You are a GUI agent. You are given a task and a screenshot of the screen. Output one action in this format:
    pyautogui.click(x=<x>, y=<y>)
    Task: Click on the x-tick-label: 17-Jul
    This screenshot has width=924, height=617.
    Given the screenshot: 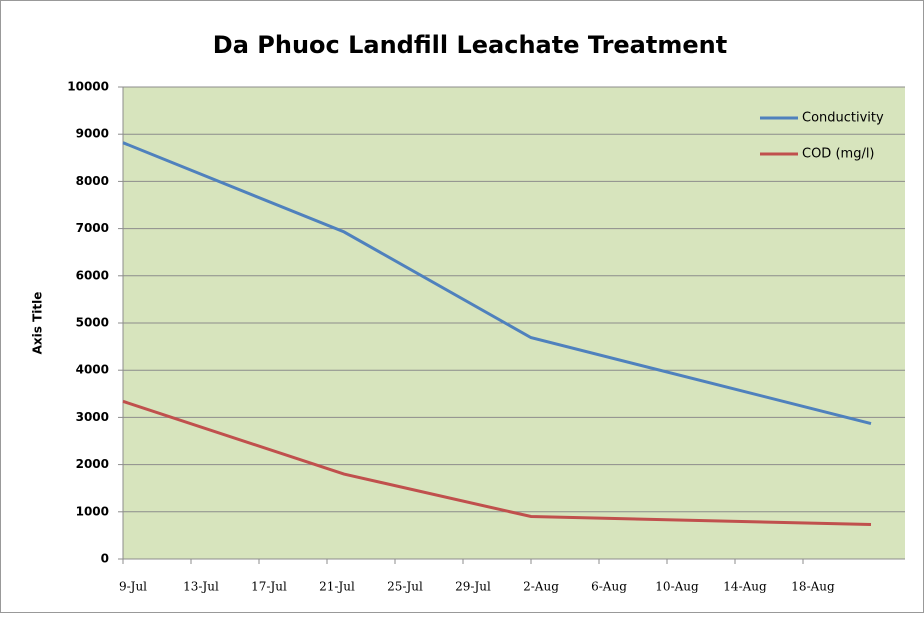 What is the action you would take?
    pyautogui.click(x=269, y=587)
    